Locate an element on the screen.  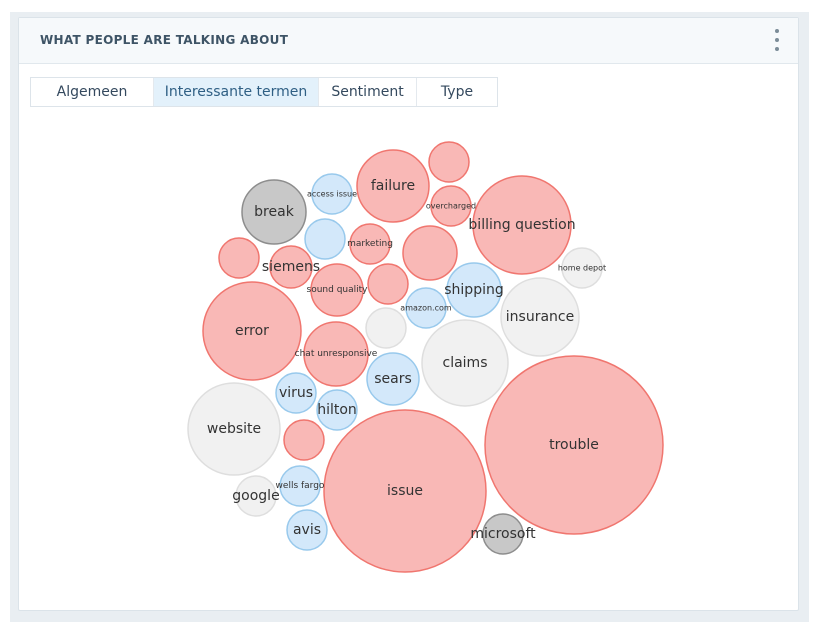
bubble-label: wells fargo is located at coordinates (300, 486).